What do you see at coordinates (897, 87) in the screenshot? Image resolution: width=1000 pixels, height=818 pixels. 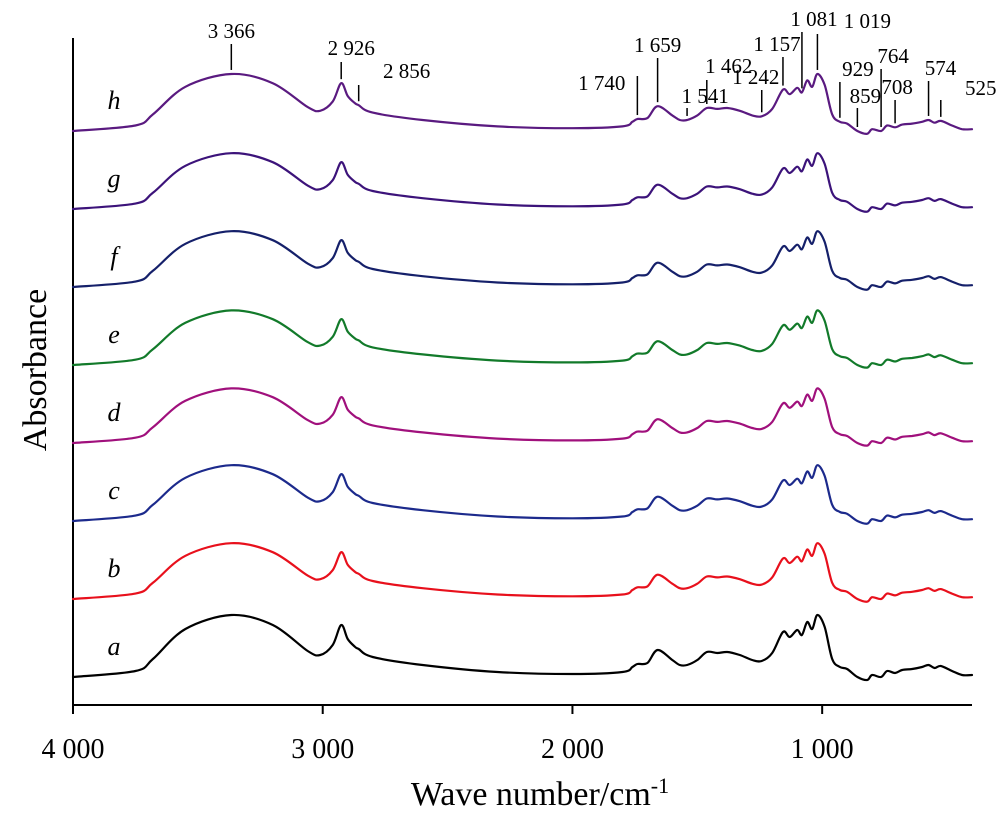 I see `annotation-label: 708` at bounding box center [897, 87].